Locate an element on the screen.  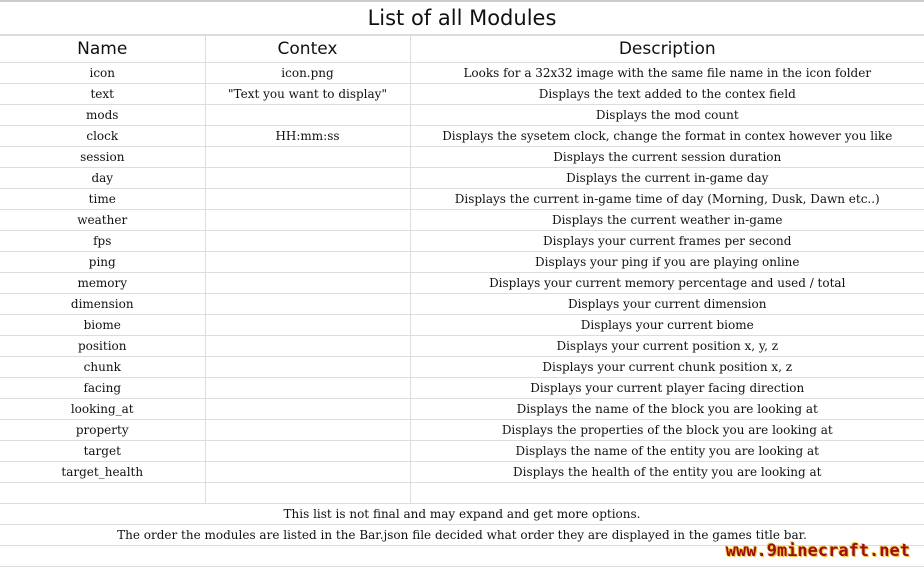
contex-cell: HH:mm:ss is located at coordinates (308, 136).